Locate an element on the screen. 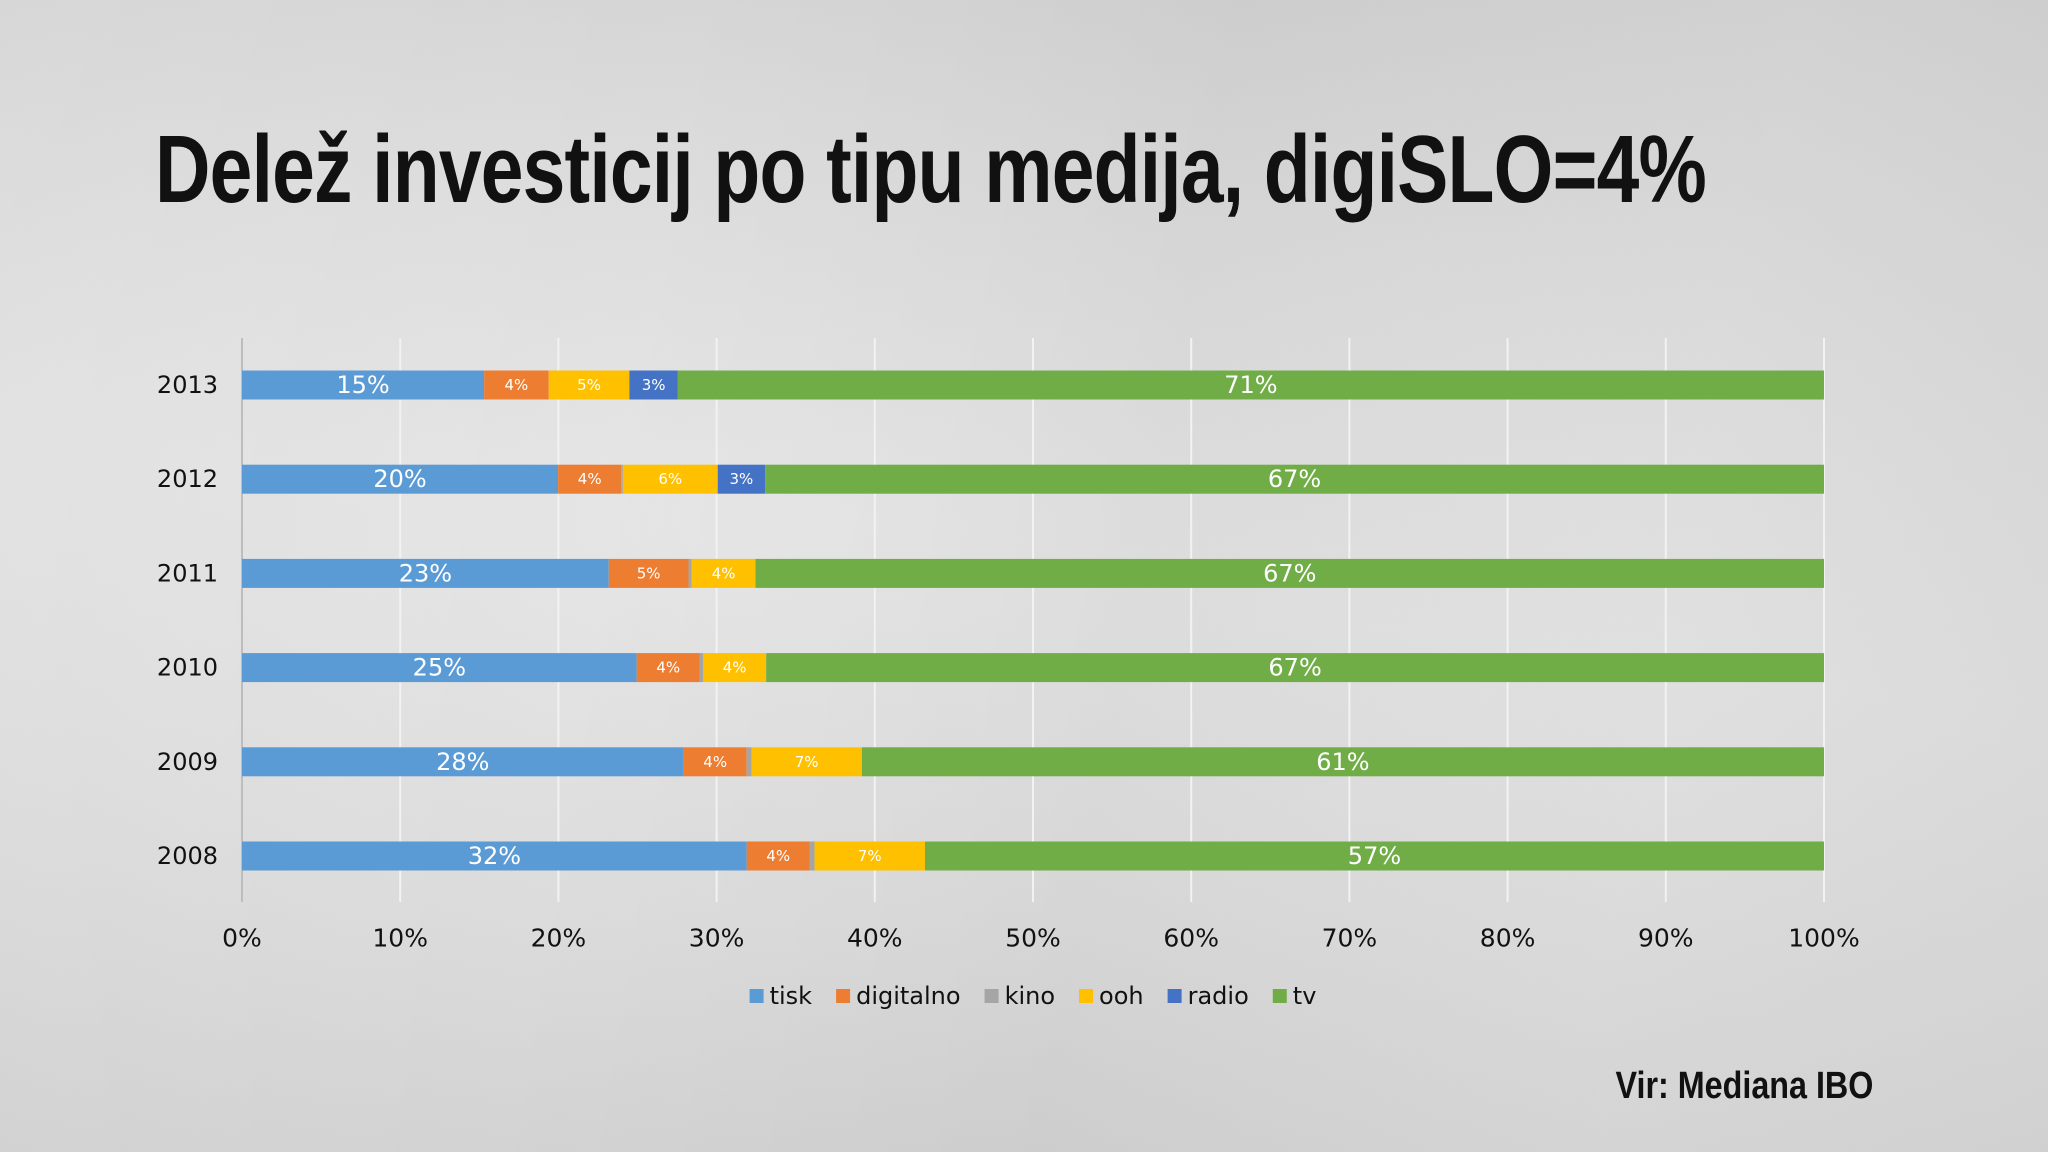  bar-radio-2012 is located at coordinates (741, 479).